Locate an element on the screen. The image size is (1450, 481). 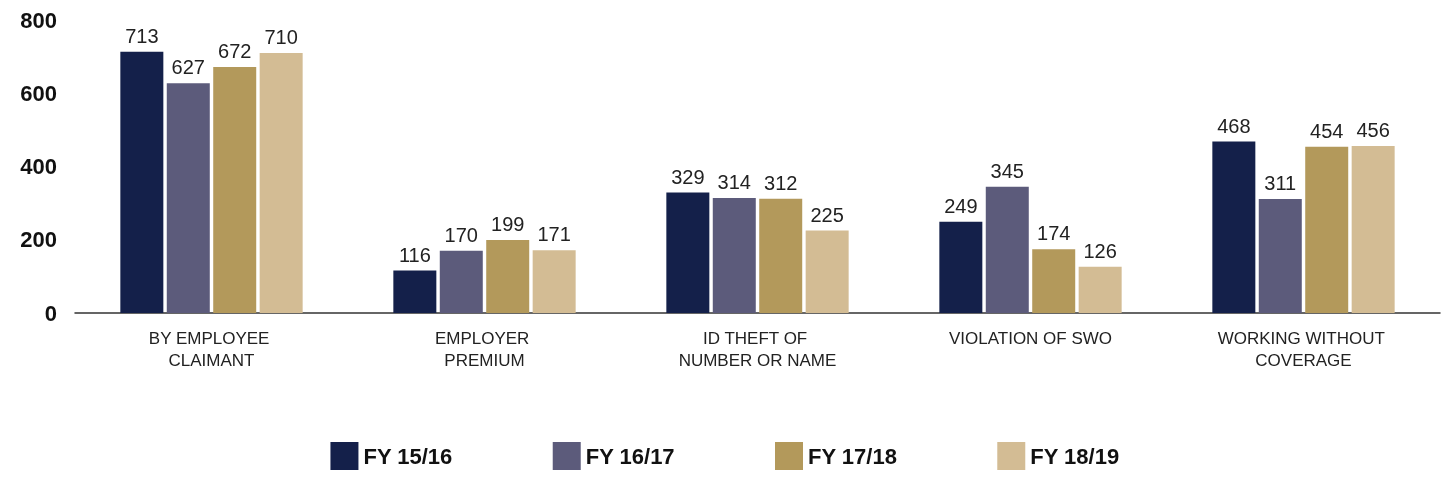
x-tick-label: VIOLATION OF SWO is located at coordinates (1030, 338).